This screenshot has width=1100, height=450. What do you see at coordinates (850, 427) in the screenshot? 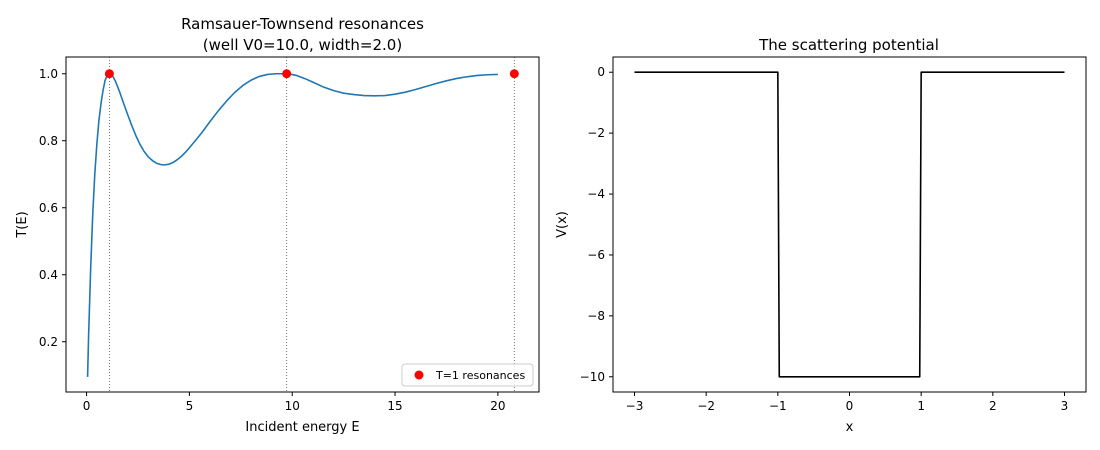
I see `potential-x-axis-label: x` at bounding box center [850, 427].